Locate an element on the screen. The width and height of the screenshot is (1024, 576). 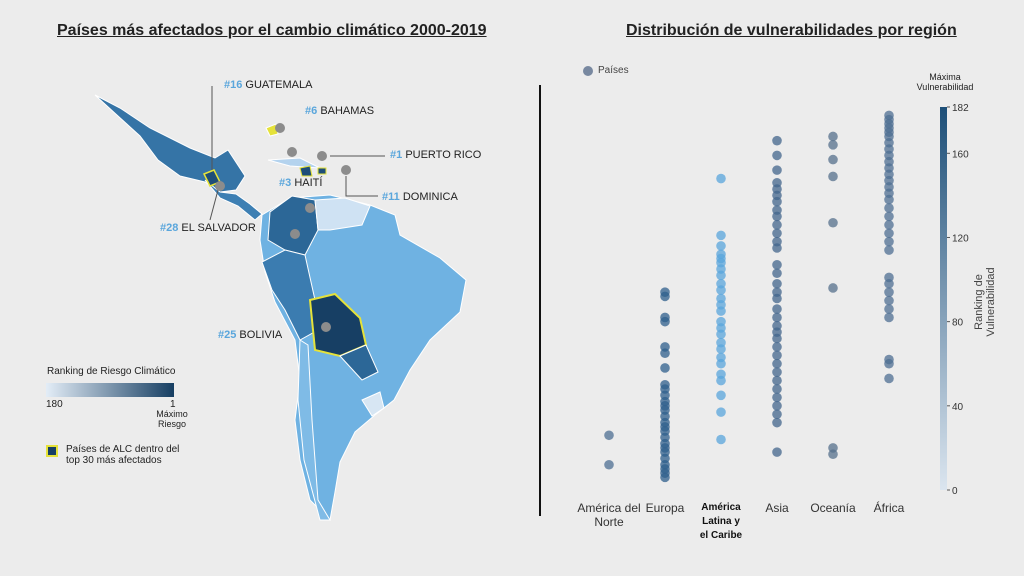
x-tick-label: Europa is located at coordinates (665, 508).